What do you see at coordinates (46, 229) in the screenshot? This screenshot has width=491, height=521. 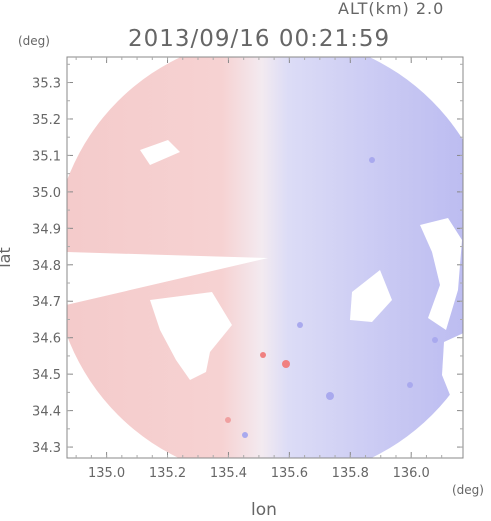 I see `y-tick-label: 34.9` at bounding box center [46, 229].